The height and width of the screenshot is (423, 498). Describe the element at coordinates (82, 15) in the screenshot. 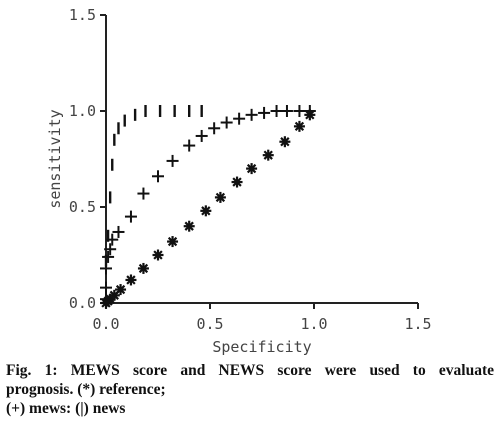

I see `y-tick-label: 1.5` at that location.